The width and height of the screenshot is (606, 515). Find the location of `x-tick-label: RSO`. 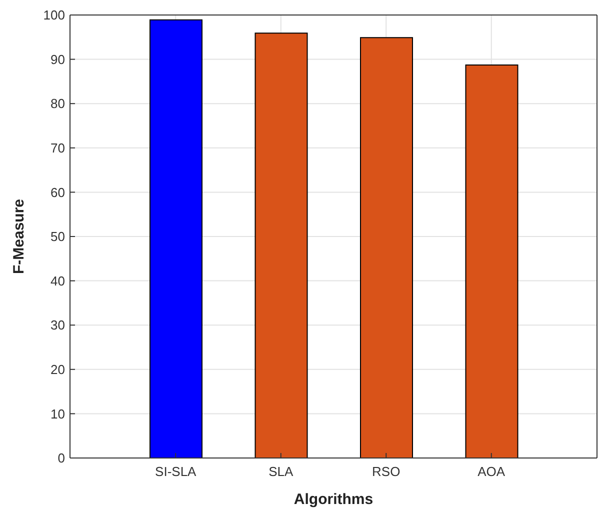

x-tick-label: RSO is located at coordinates (386, 472).